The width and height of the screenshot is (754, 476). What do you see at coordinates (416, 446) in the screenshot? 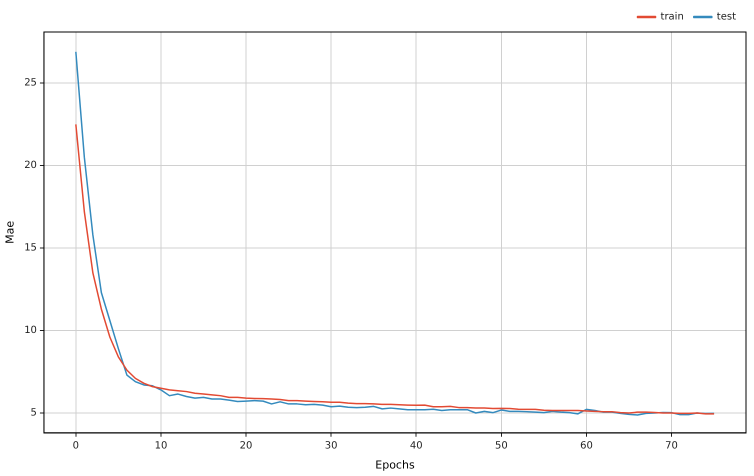
I see `x-tick-label: 40` at bounding box center [416, 446].